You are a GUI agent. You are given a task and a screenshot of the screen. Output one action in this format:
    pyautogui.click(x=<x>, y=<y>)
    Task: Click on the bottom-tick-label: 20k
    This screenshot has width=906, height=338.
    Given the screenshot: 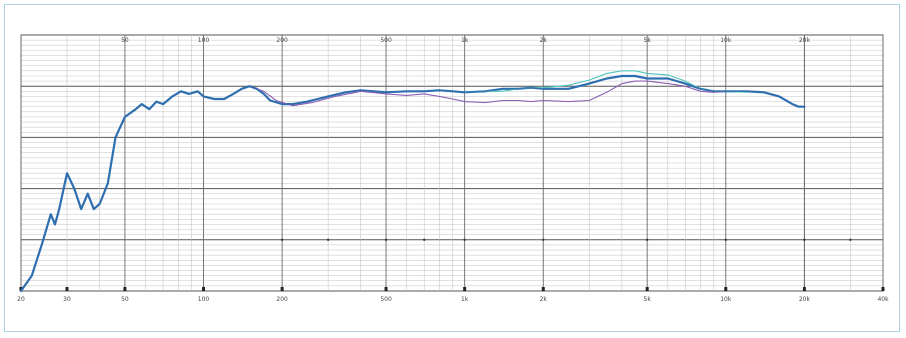 What is the action you would take?
    pyautogui.click(x=805, y=299)
    